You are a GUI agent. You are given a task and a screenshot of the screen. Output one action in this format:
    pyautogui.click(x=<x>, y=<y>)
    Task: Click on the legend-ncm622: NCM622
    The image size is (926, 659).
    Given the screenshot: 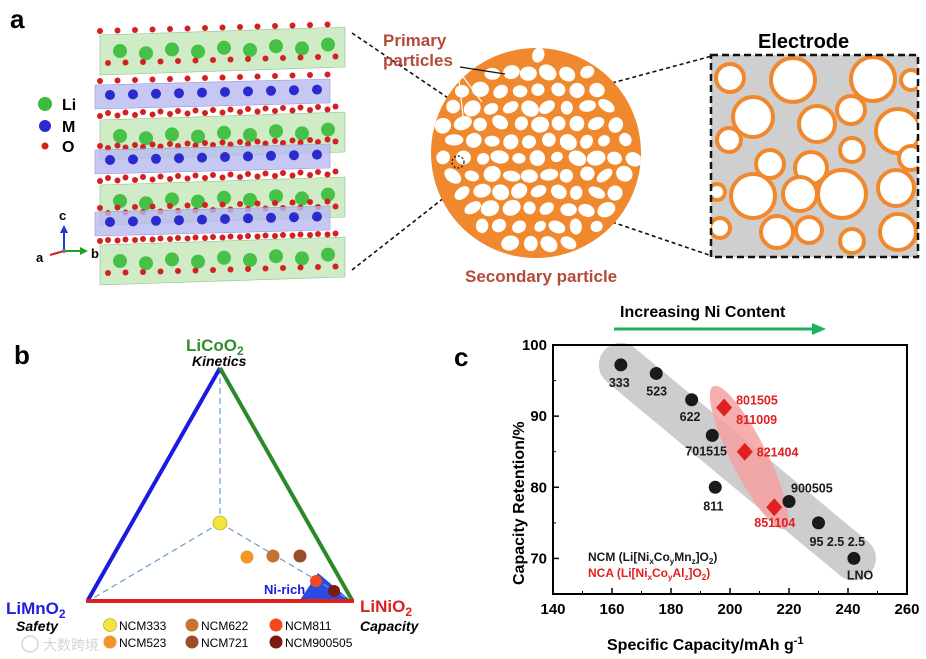 What is the action you would take?
    pyautogui.click(x=225, y=626)
    